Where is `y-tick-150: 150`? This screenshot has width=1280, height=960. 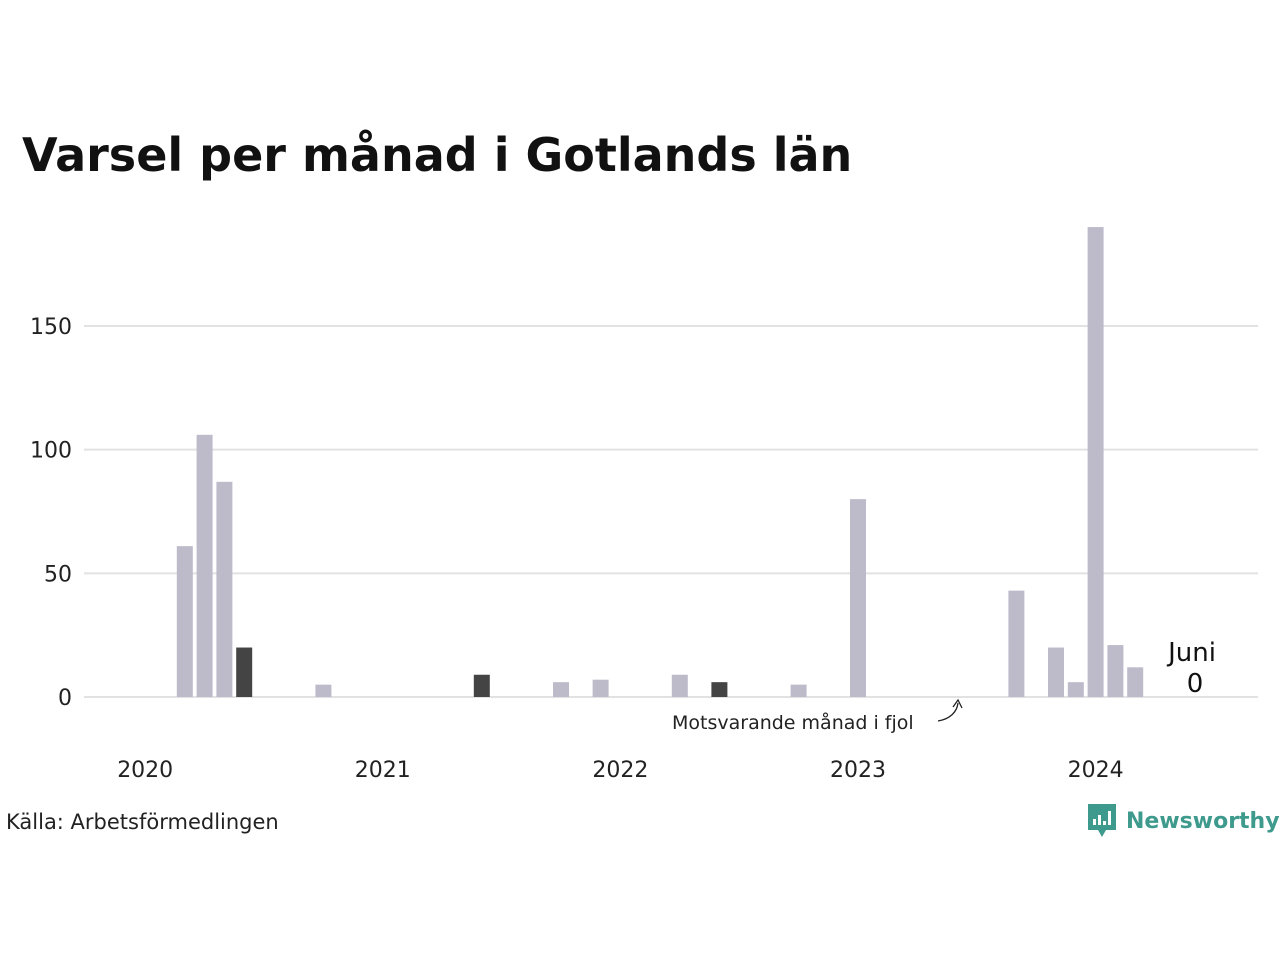 y-tick-150: 150 is located at coordinates (51, 327).